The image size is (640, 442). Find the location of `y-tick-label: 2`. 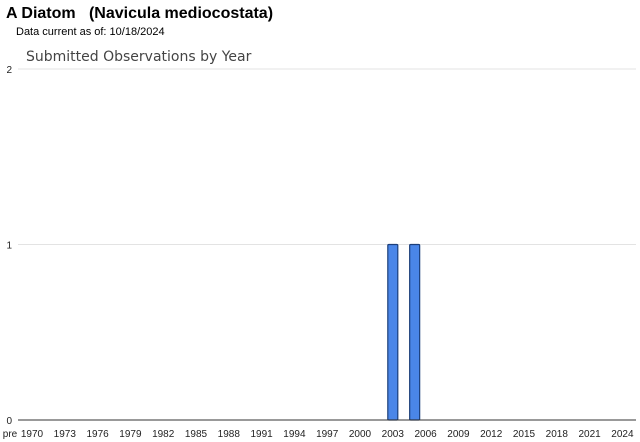

y-tick-label: 2 is located at coordinates (9, 70).